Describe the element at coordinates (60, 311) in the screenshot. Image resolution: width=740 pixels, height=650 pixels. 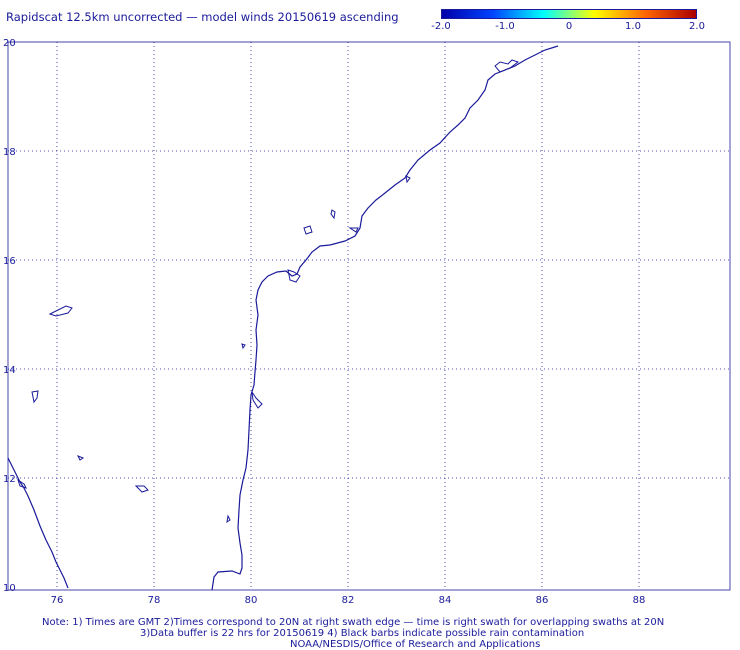
I see `island-west-a` at that location.